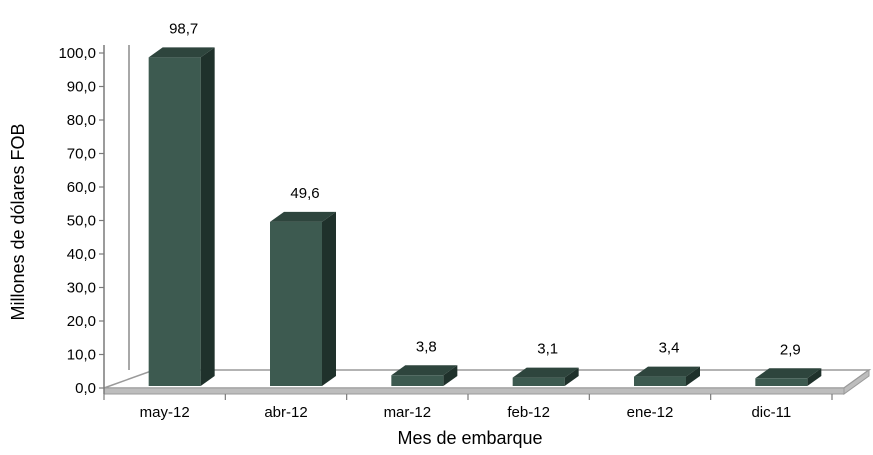 The width and height of the screenshot is (873, 455). Describe the element at coordinates (408, 412) in the screenshot. I see `x-tick-label: mar-12` at that location.